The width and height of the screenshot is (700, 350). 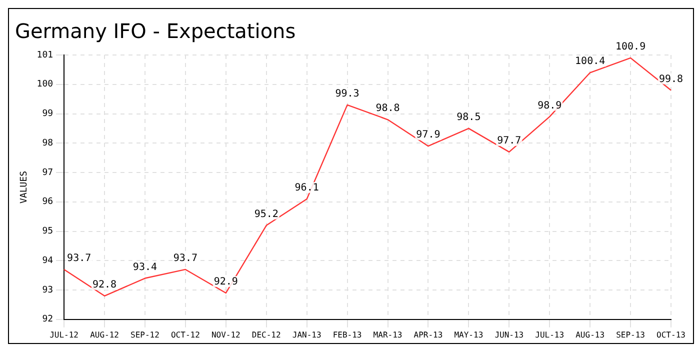 I want to click on x-tick-label: DEC-12, so click(x=266, y=335).